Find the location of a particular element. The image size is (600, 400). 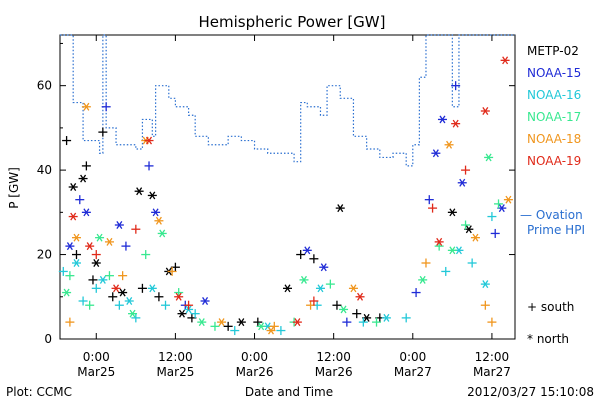

legend-noaa-17: NOAA-17 is located at coordinates (554, 117).